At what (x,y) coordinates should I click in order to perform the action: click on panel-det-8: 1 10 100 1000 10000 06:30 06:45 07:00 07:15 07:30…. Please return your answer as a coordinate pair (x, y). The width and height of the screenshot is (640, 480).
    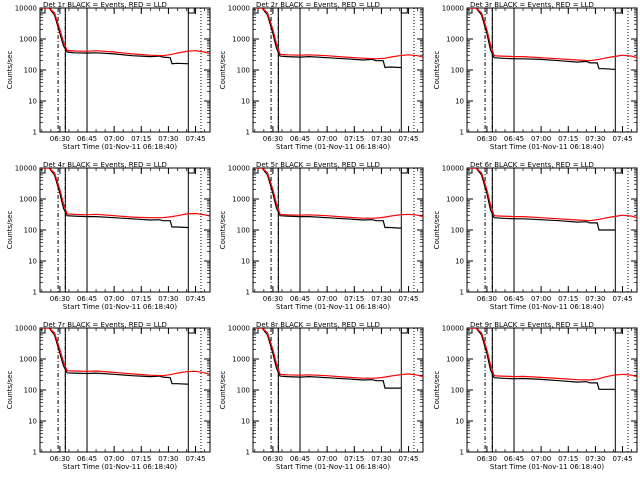
    Looking at the image, I should click on (321, 396).